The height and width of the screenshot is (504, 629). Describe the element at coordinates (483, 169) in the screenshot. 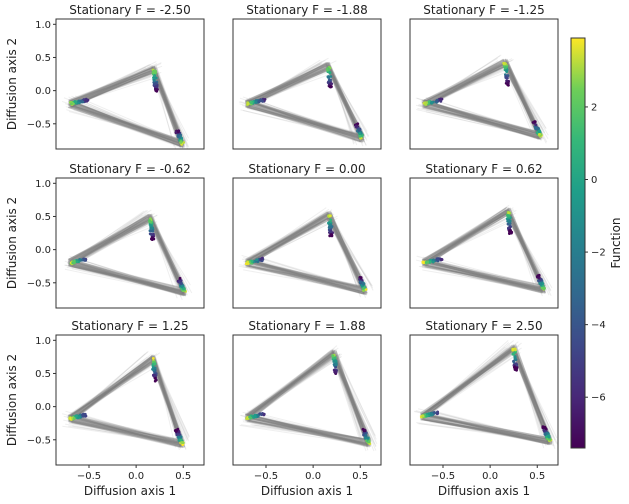

I see `subplot-title: Stationary F = 0.62` at that location.